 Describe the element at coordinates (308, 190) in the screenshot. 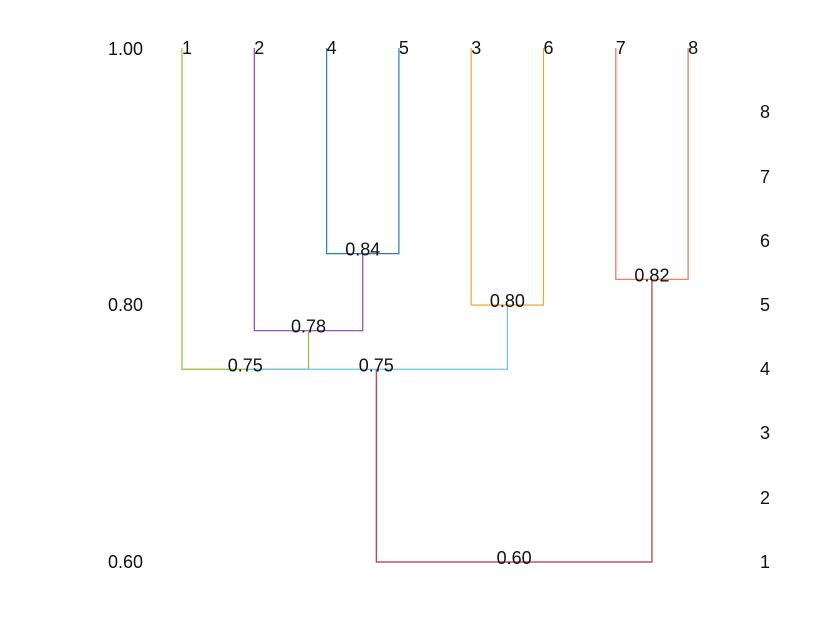

I see `branch-m245` at that location.